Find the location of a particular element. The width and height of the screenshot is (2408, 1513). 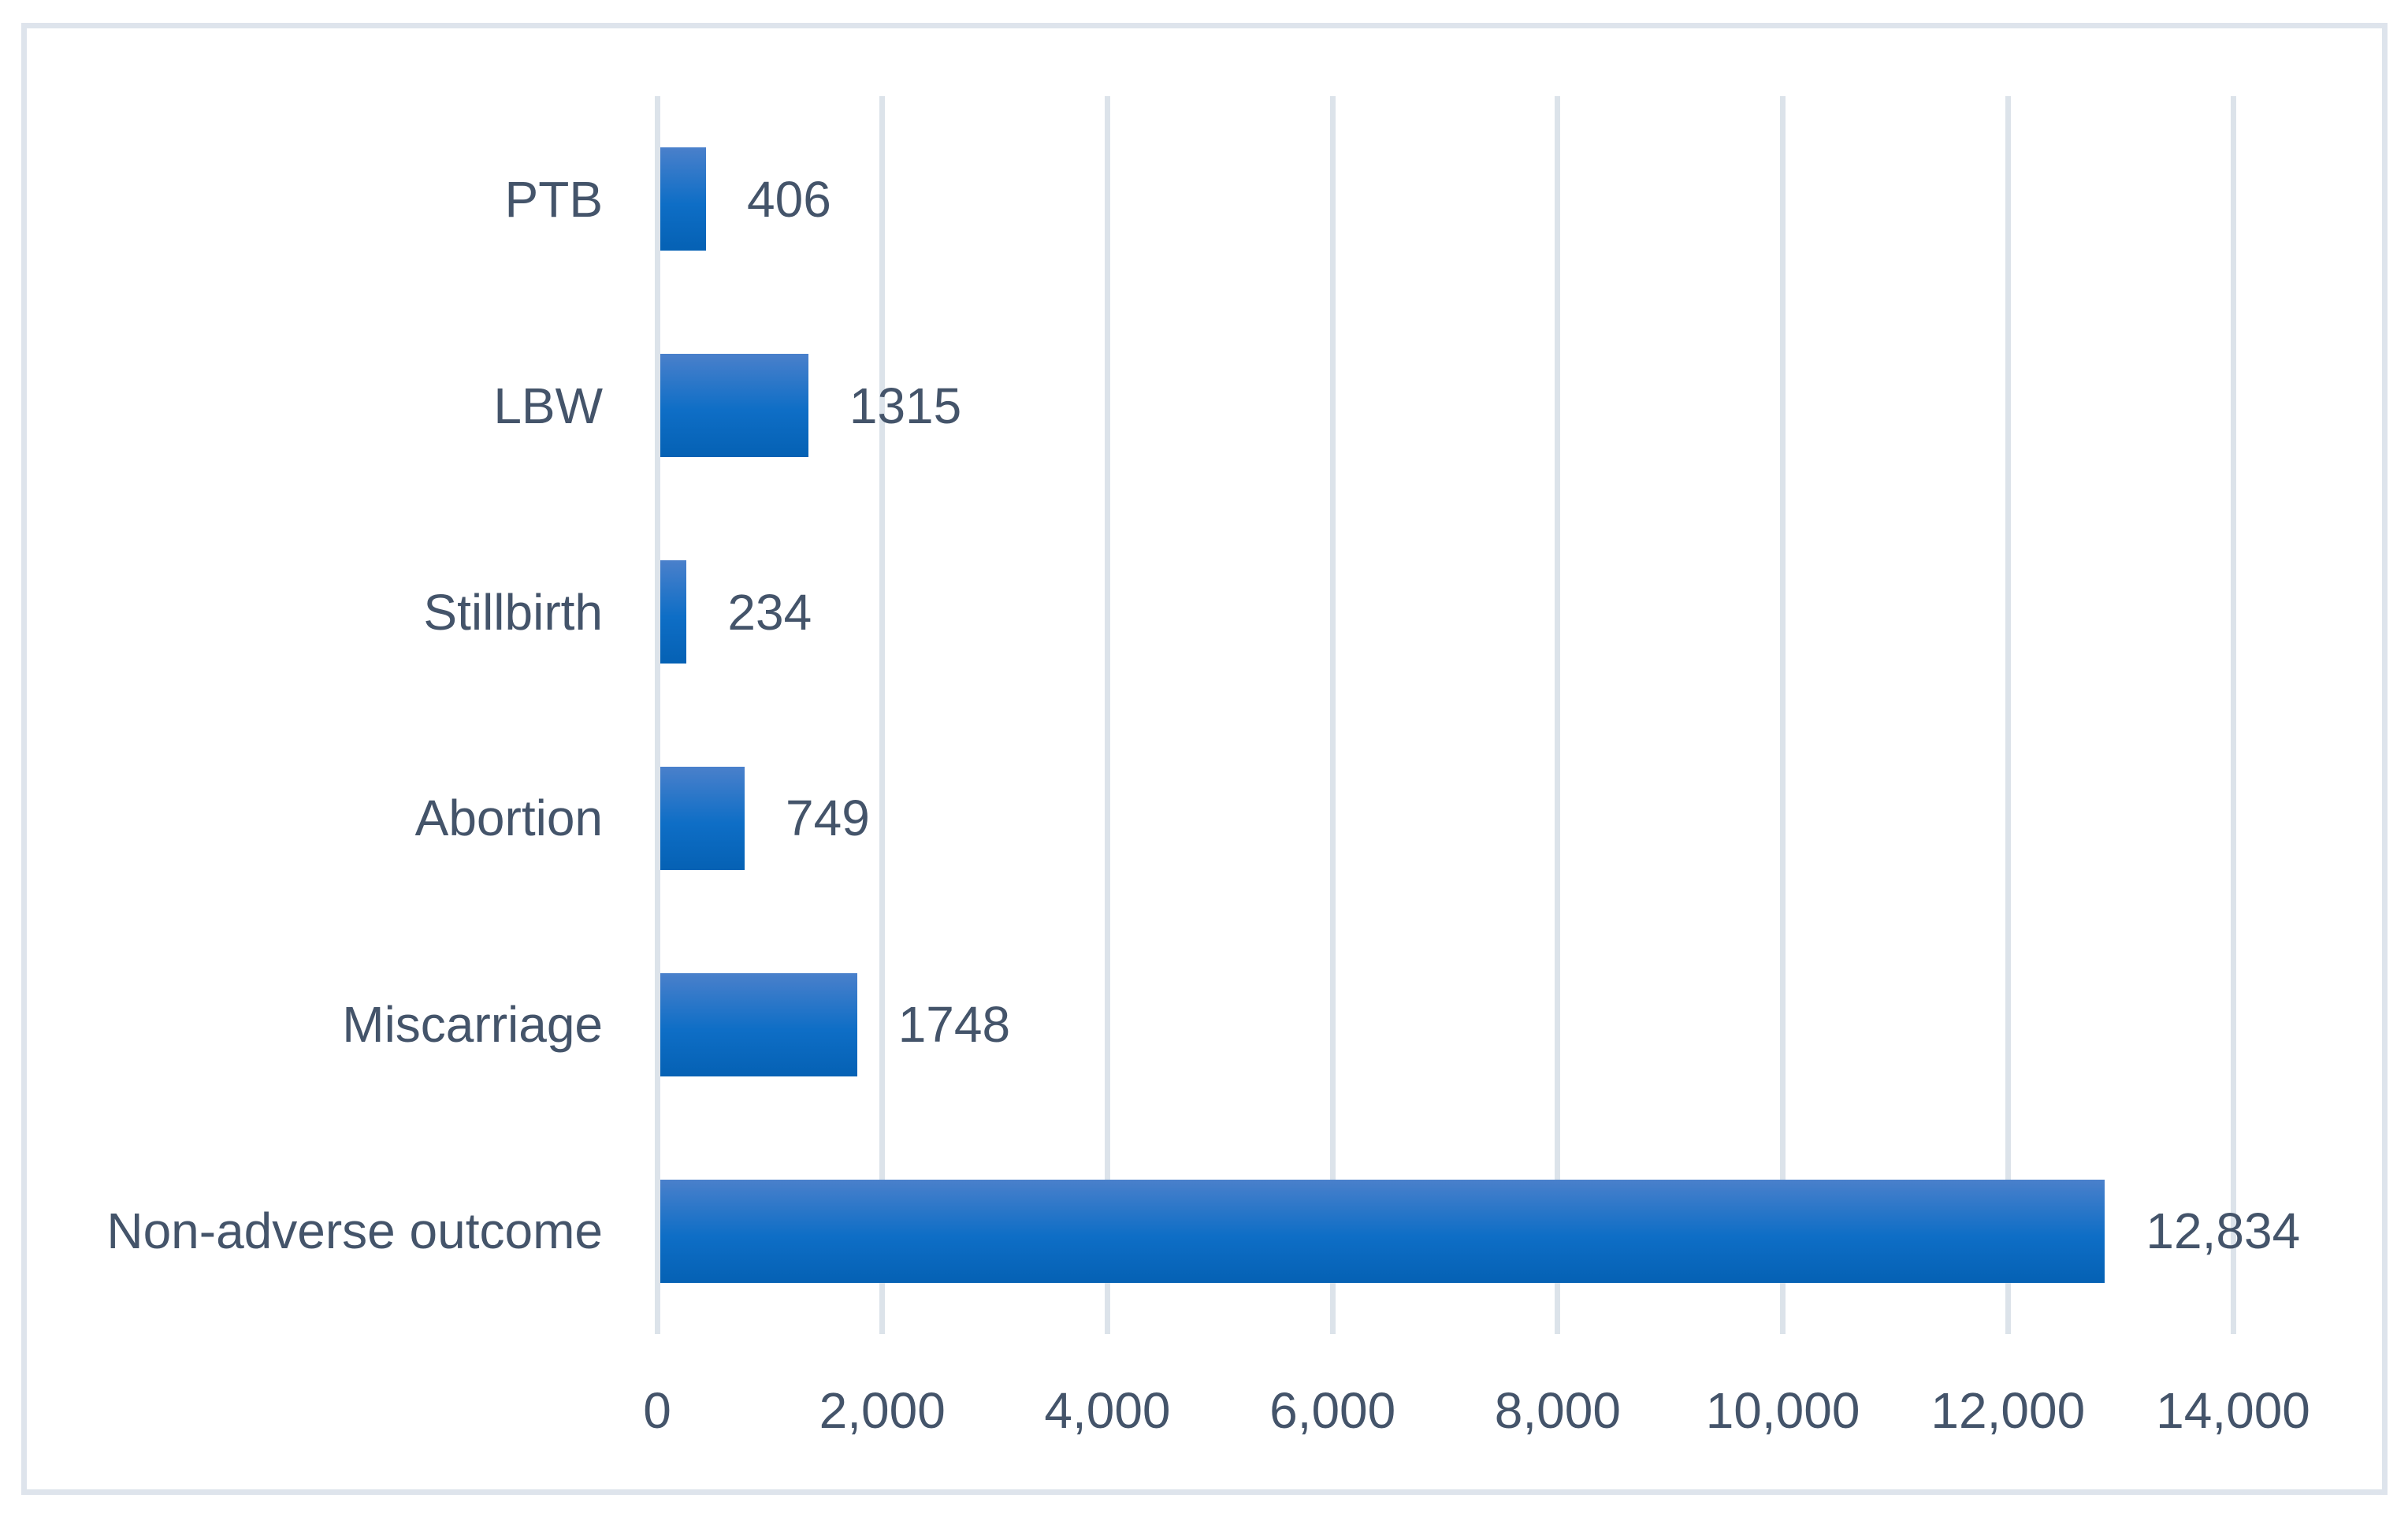

category-label: Non-adverse outcome is located at coordinates (355, 1231).